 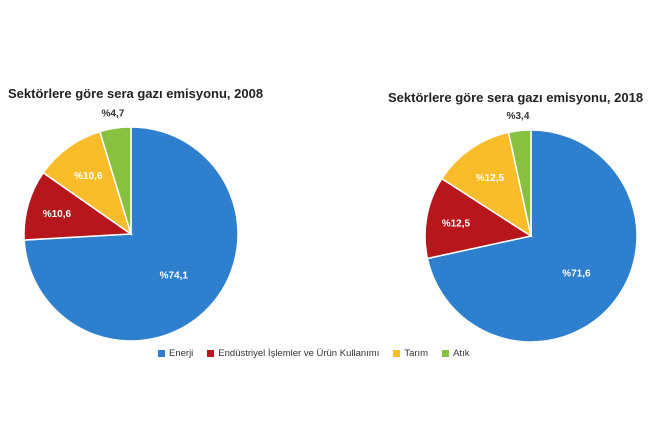 What do you see at coordinates (478, 218) in the screenshot?
I see `pie-2018-slice-industry` at bounding box center [478, 218].